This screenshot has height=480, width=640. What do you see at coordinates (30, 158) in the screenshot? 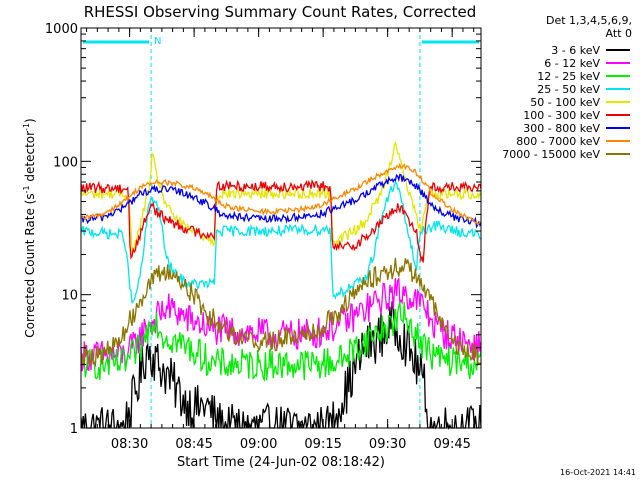
I see `y-axis-label-mid: detector` at bounding box center [30, 158].